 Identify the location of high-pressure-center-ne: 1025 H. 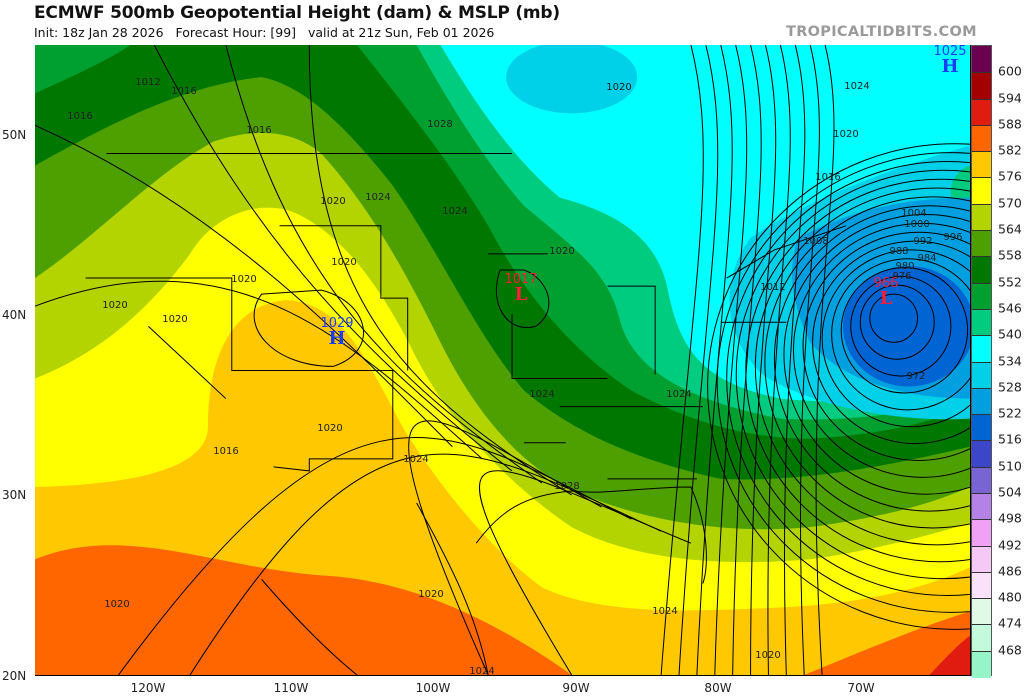
(949, 60).